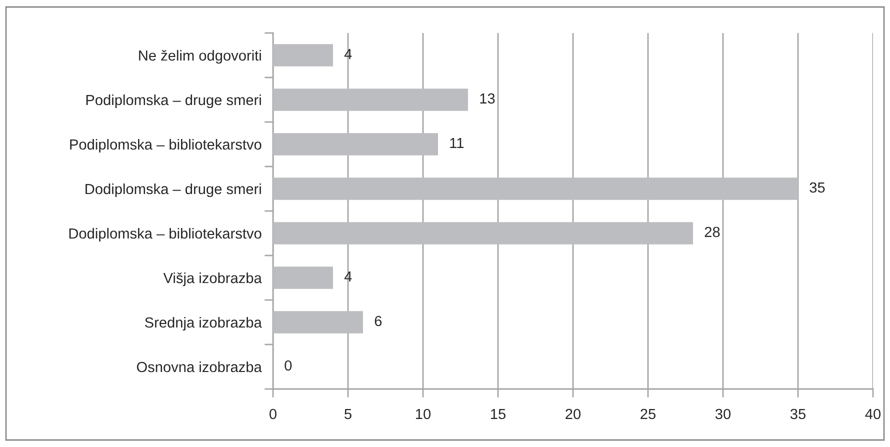 This screenshot has height=447, width=890. I want to click on y-tick-label: Dodiplomska – druge smeri, so click(173, 190).